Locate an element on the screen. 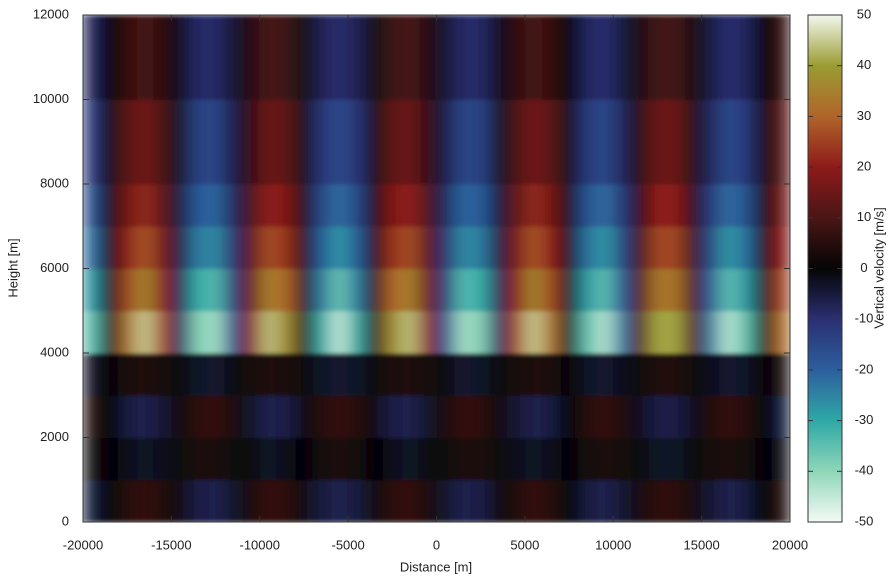  y-tick-label: 0 is located at coordinates (65, 520).